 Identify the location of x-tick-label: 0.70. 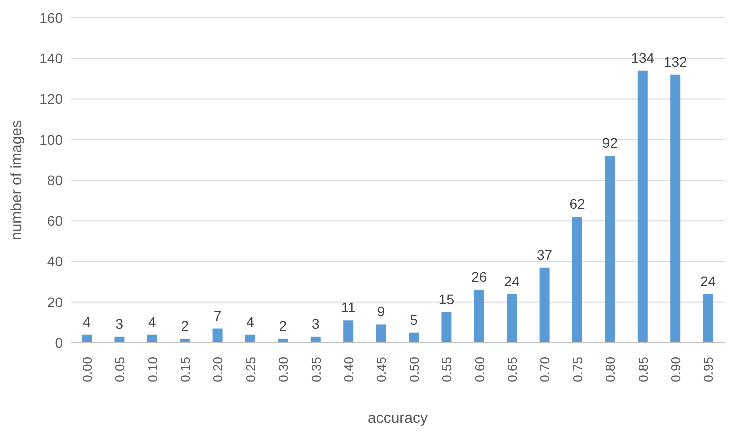
(545, 369).